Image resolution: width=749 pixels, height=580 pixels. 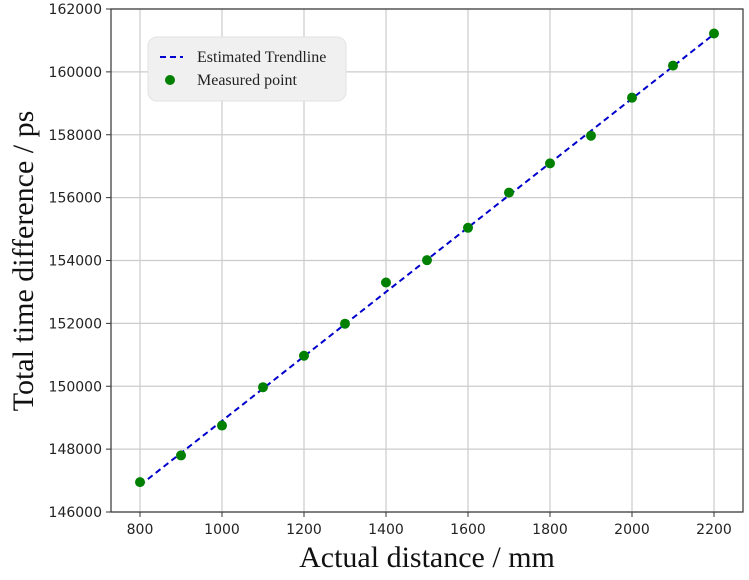 I want to click on legend-box, so click(x=247, y=69).